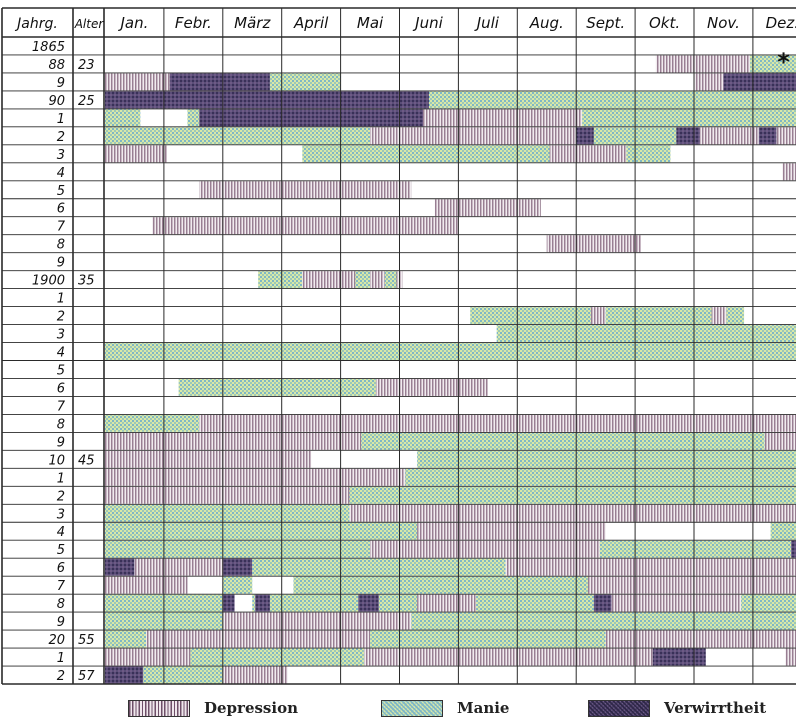 This screenshot has height=723, width=796. What do you see at coordinates (56, 460) in the screenshot?
I see `row-year-label: 10` at bounding box center [56, 460].